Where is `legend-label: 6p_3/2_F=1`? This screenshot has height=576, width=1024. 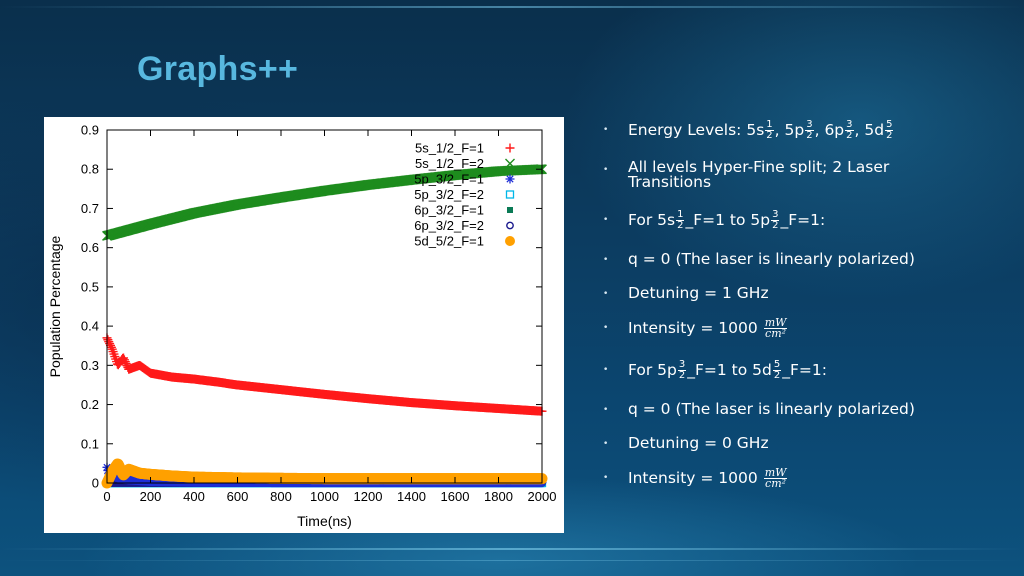
legend-label: 6p_3/2_F=1 is located at coordinates (449, 210).